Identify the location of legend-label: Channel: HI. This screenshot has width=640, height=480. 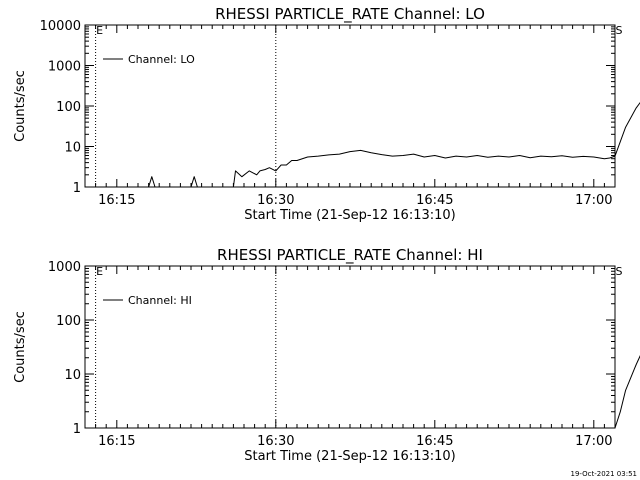
(160, 300).